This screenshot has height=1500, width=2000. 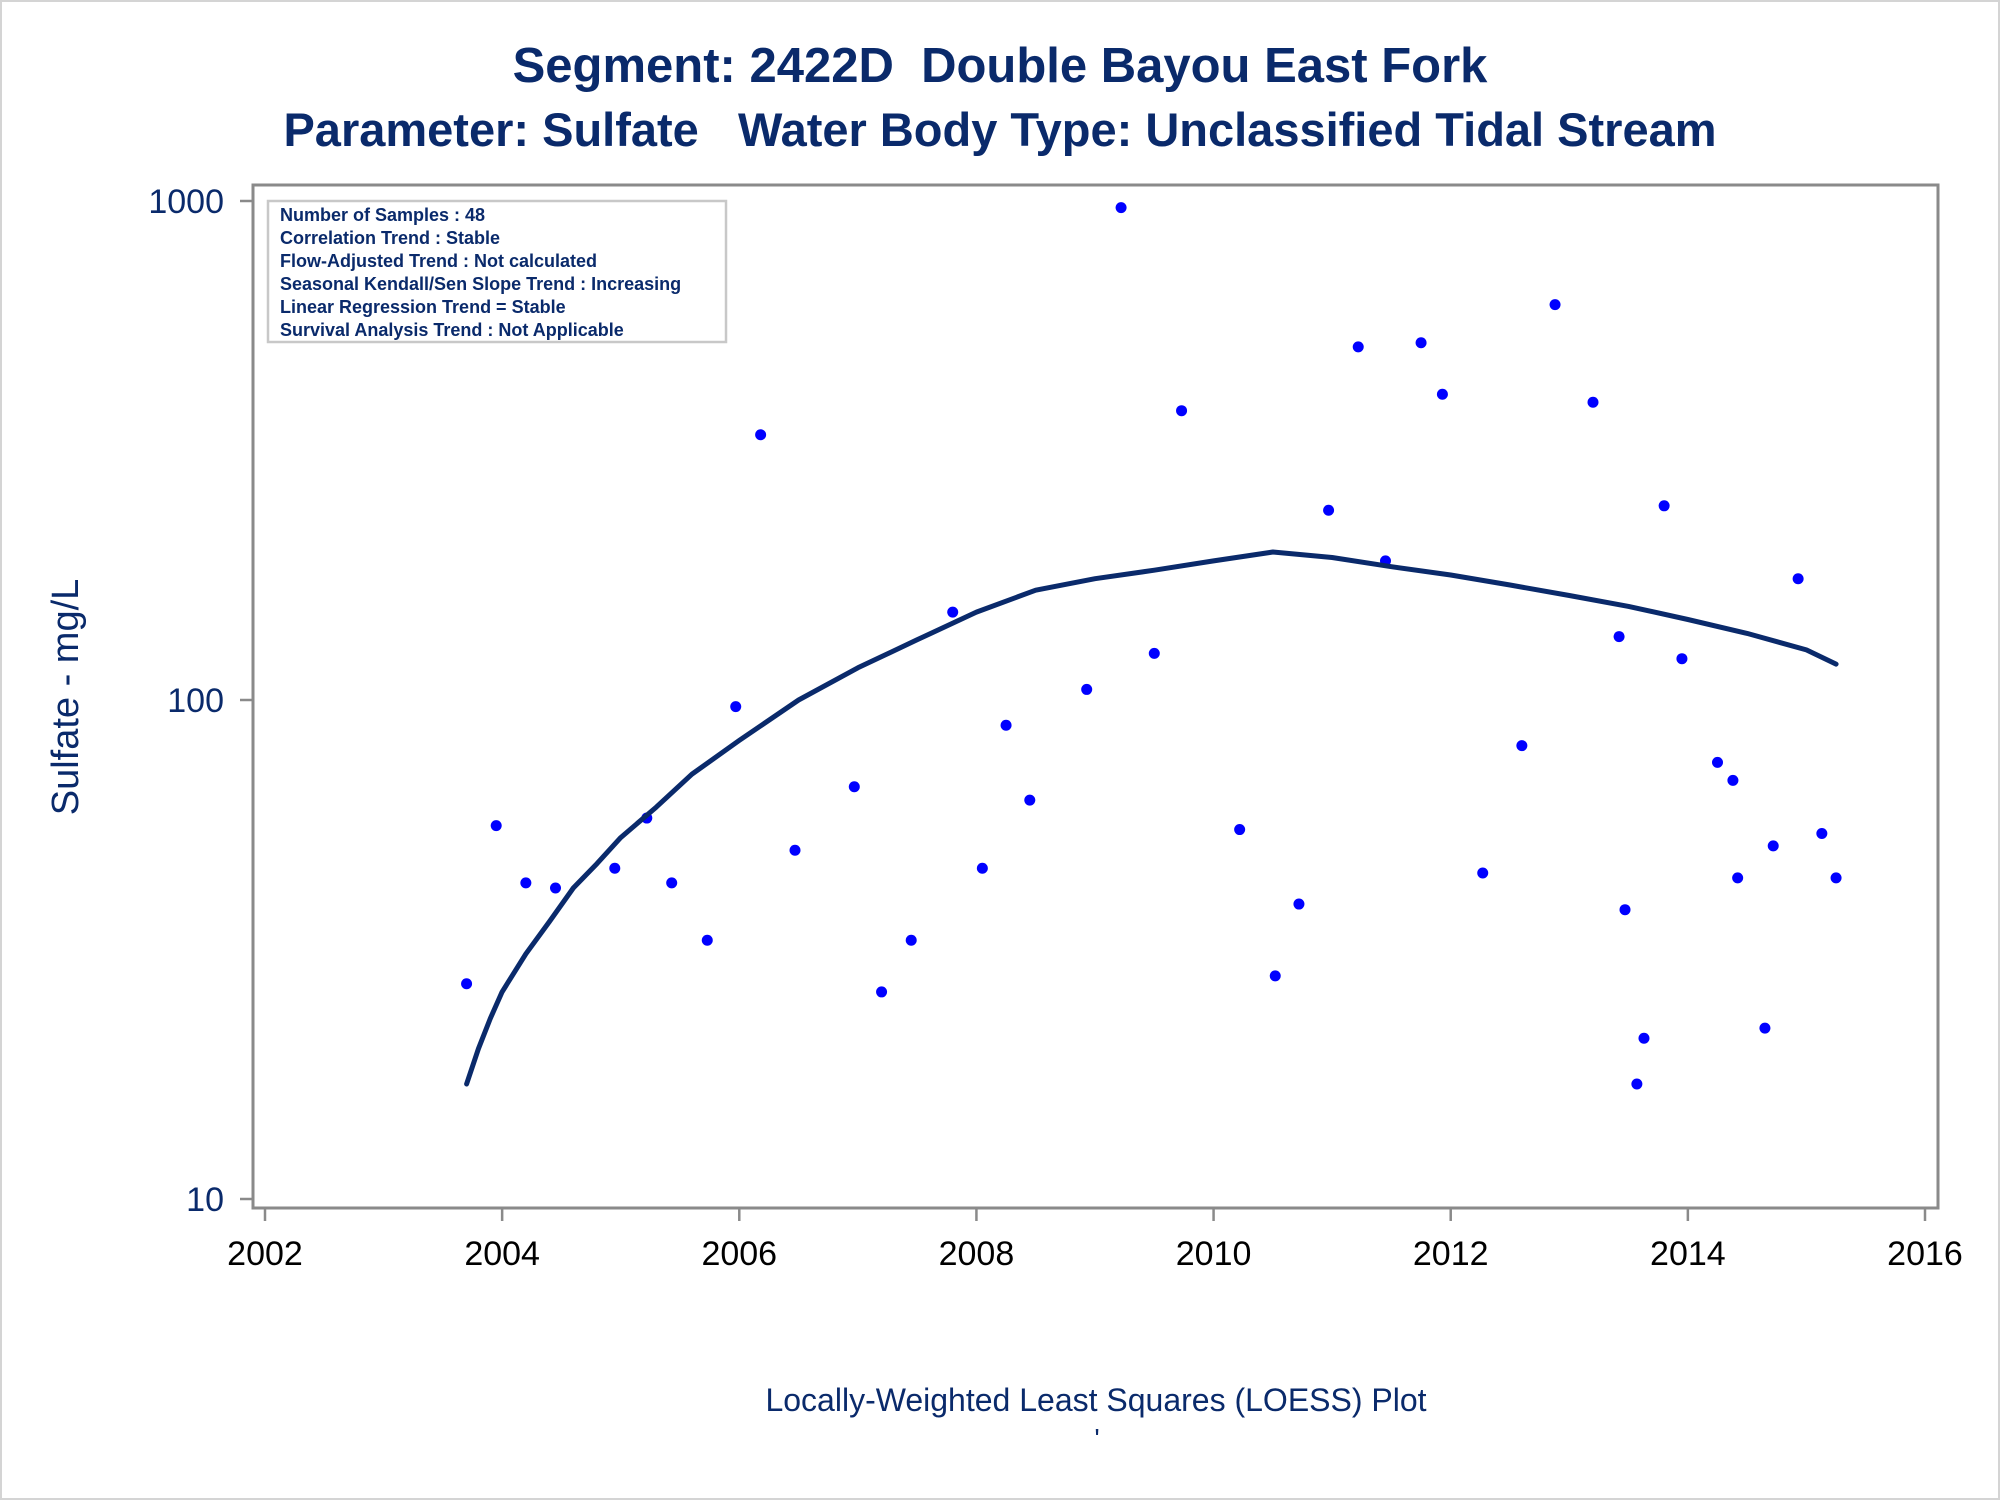 I want to click on inset-line: Linear Regression Trend = Stable, so click(x=423, y=307).